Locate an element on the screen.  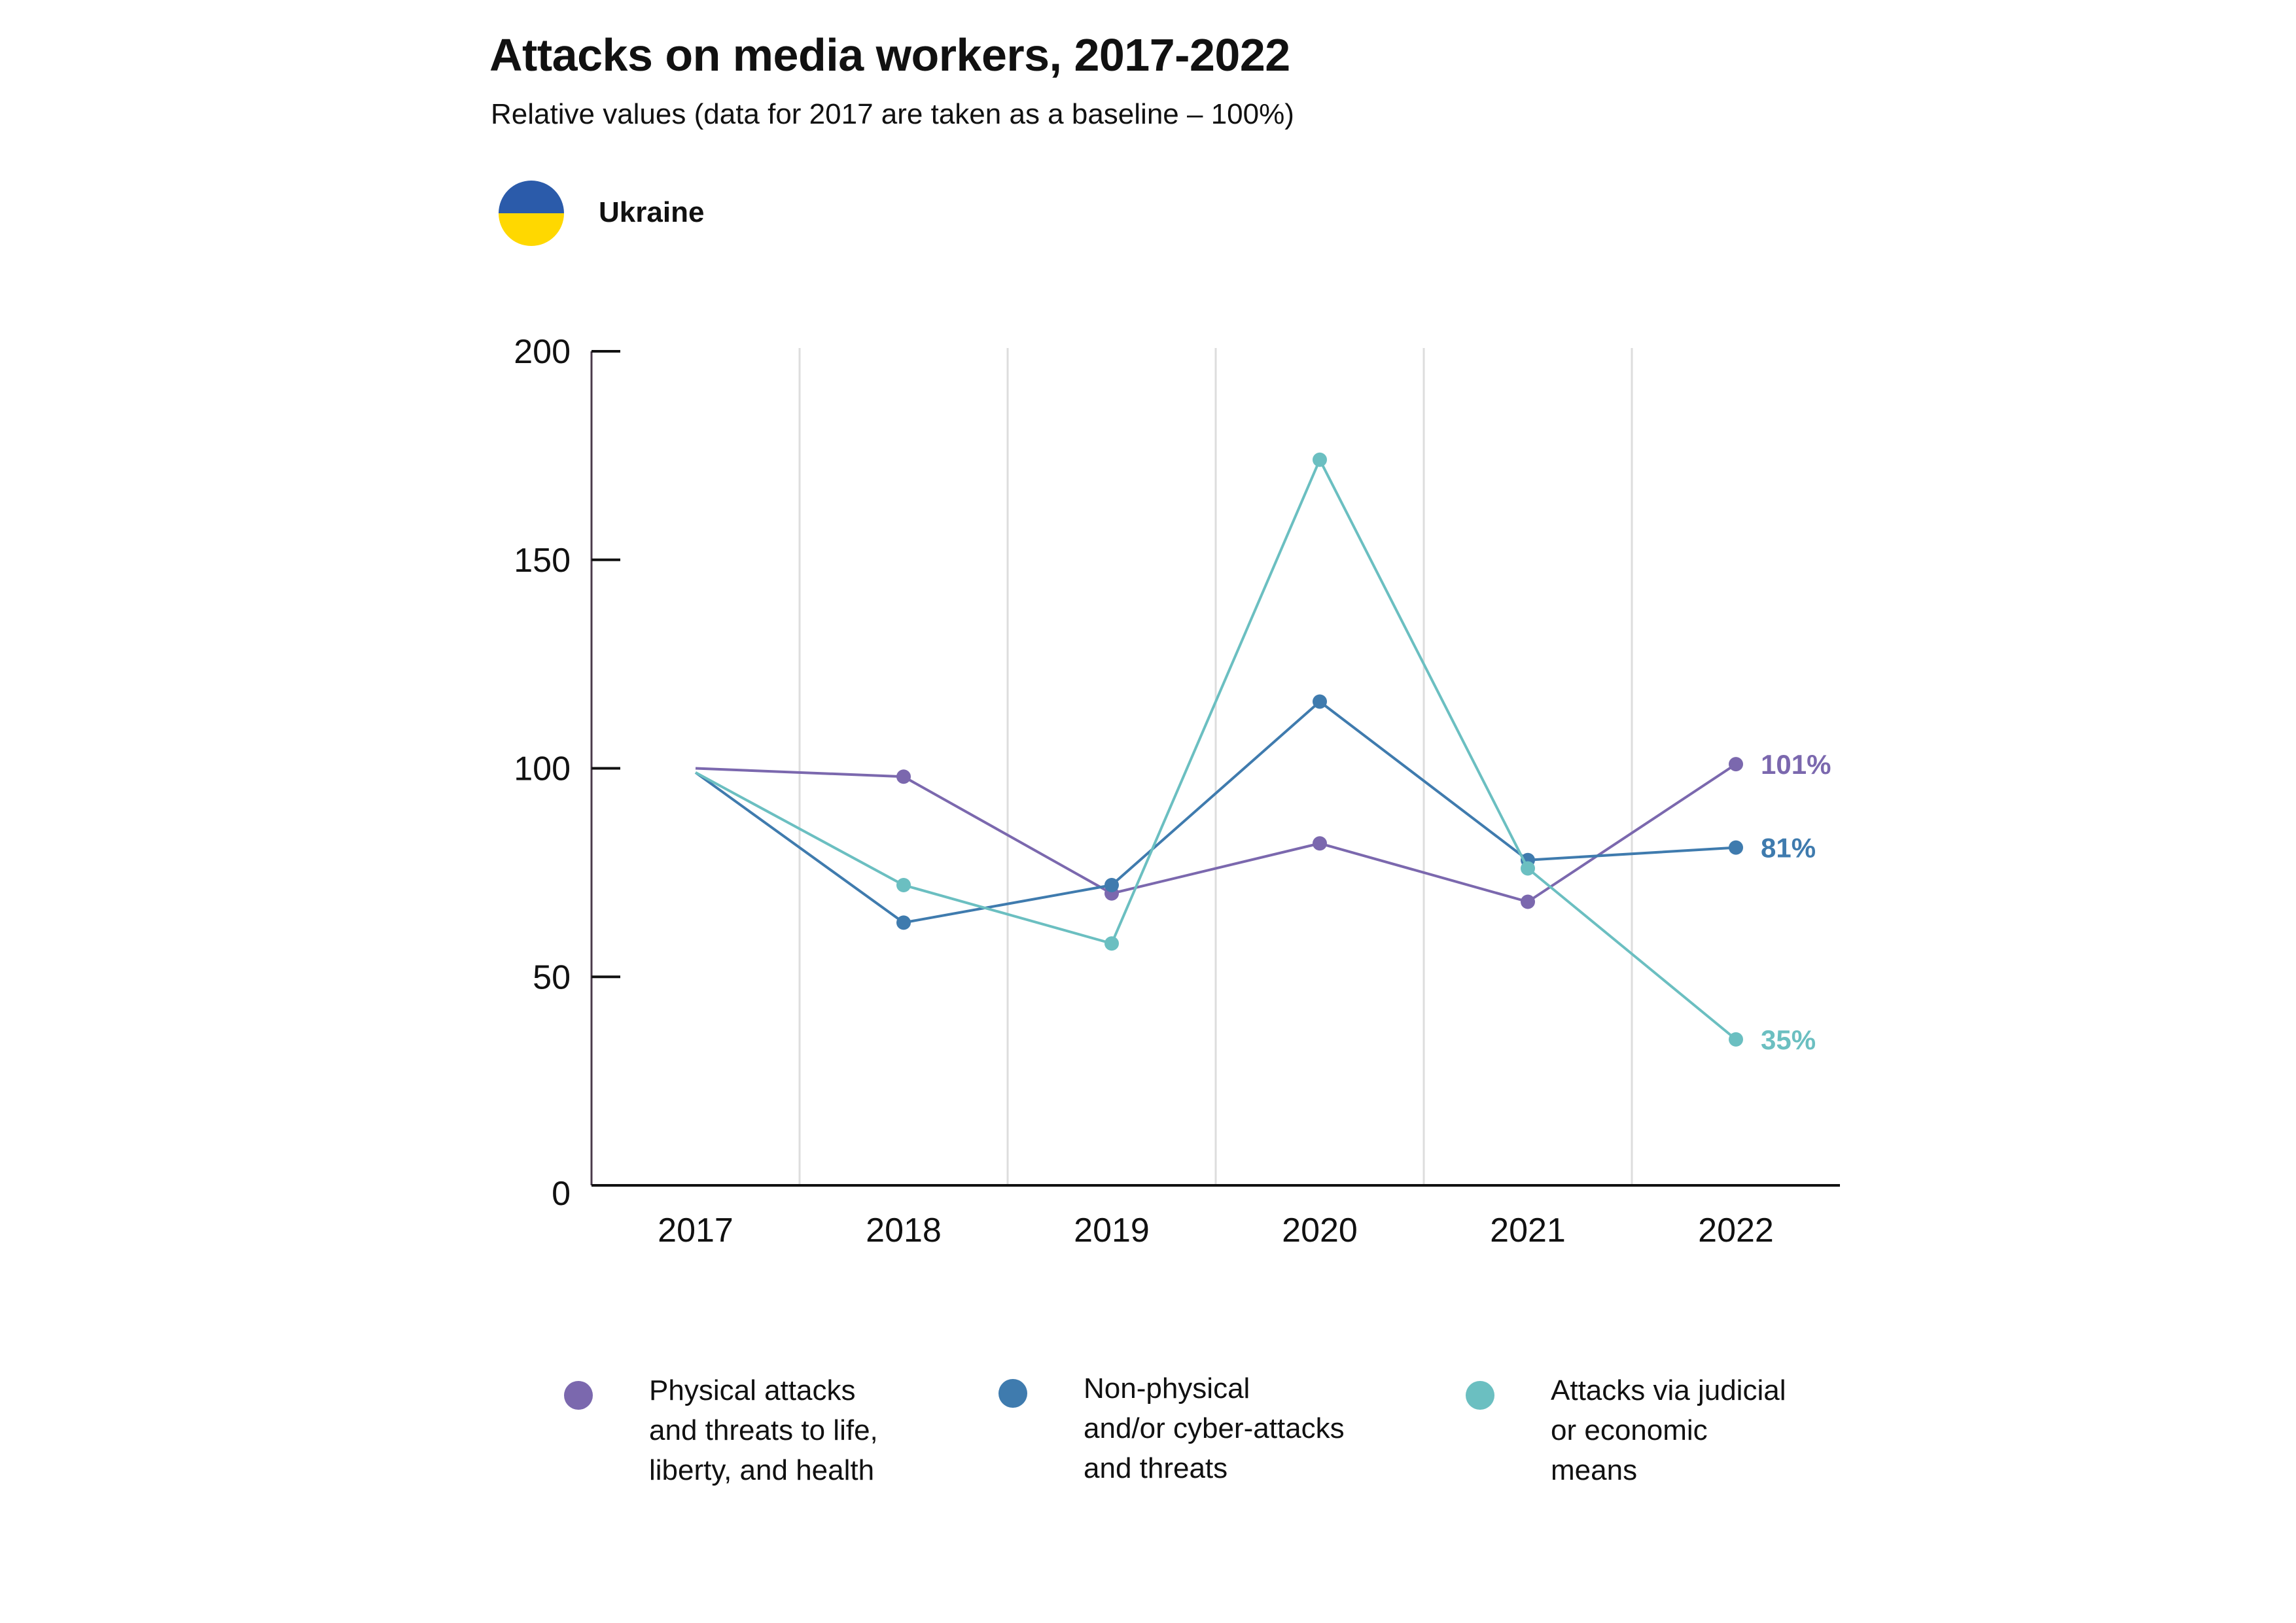
legend-item-judicial: Attacks via judicial or economic means is located at coordinates (1626, 1430).